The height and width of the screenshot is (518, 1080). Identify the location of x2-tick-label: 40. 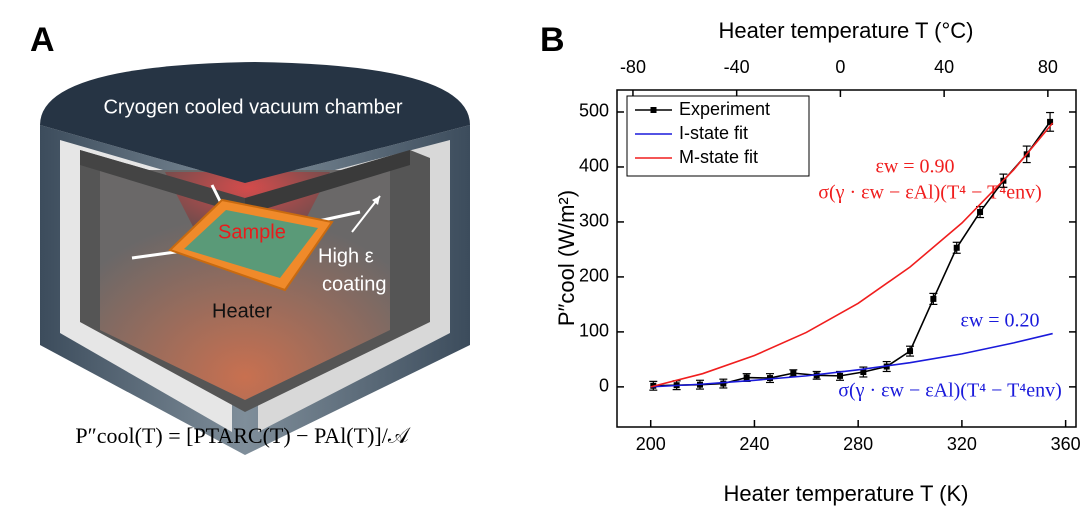
(944, 67).